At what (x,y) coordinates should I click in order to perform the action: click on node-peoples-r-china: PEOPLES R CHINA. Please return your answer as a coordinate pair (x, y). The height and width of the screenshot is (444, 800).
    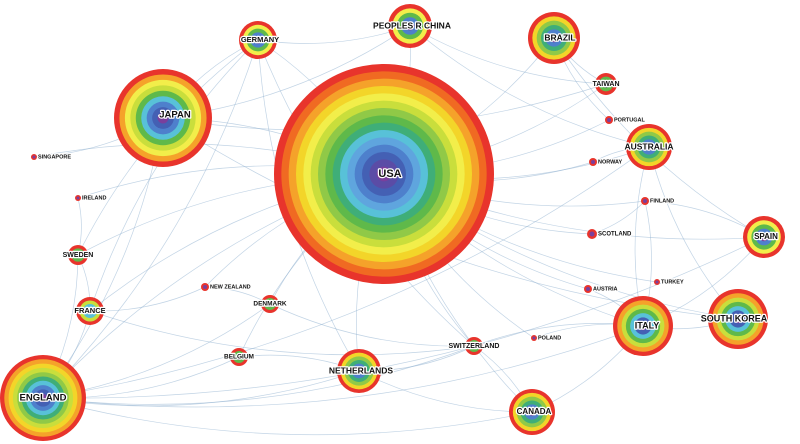
    Looking at the image, I should click on (412, 26).